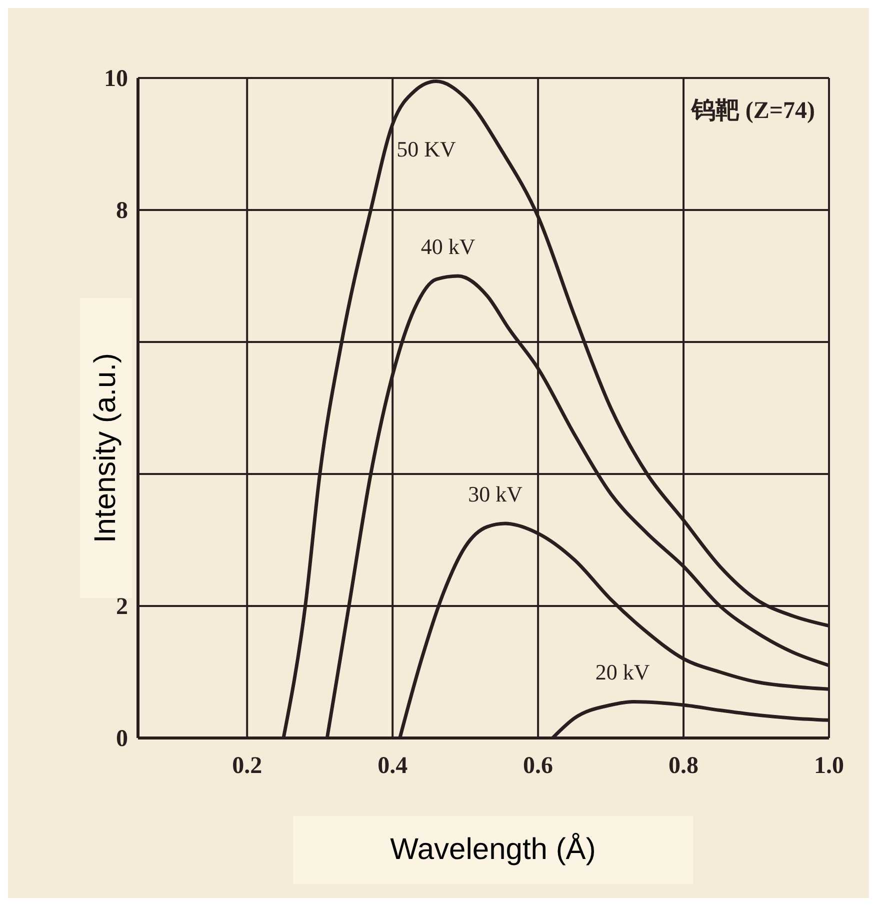 The height and width of the screenshot is (910, 877). What do you see at coordinates (752, 111) in the screenshot?
I see `annotation: 钨靶 (Z=74)` at bounding box center [752, 111].